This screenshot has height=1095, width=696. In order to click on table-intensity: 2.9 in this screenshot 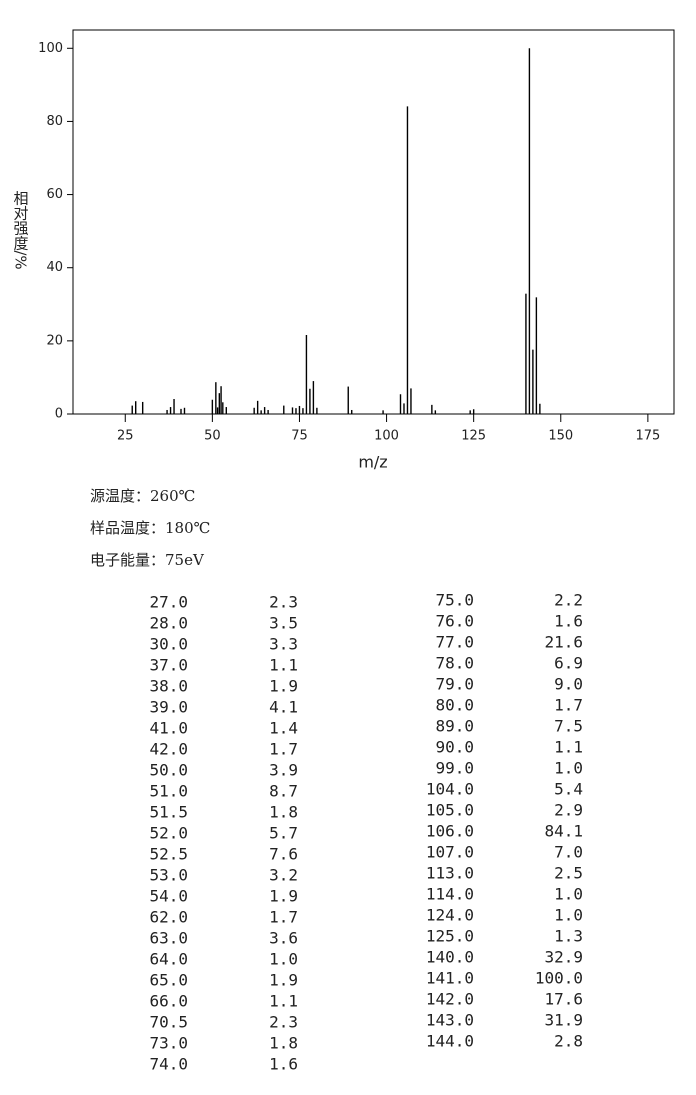, I will do `click(568, 810)`.